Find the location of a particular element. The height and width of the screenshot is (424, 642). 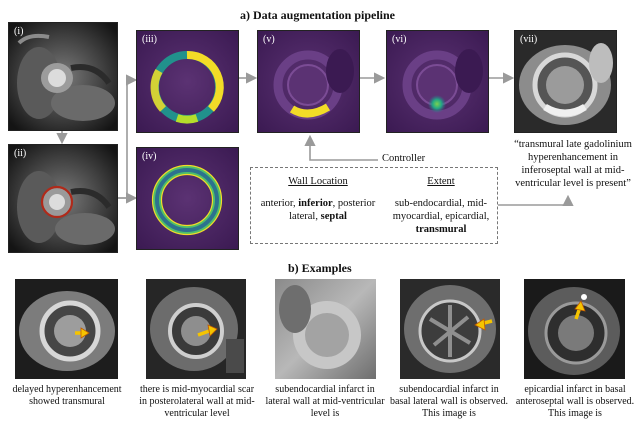

controller-arrow is located at coordinates (341, 147).